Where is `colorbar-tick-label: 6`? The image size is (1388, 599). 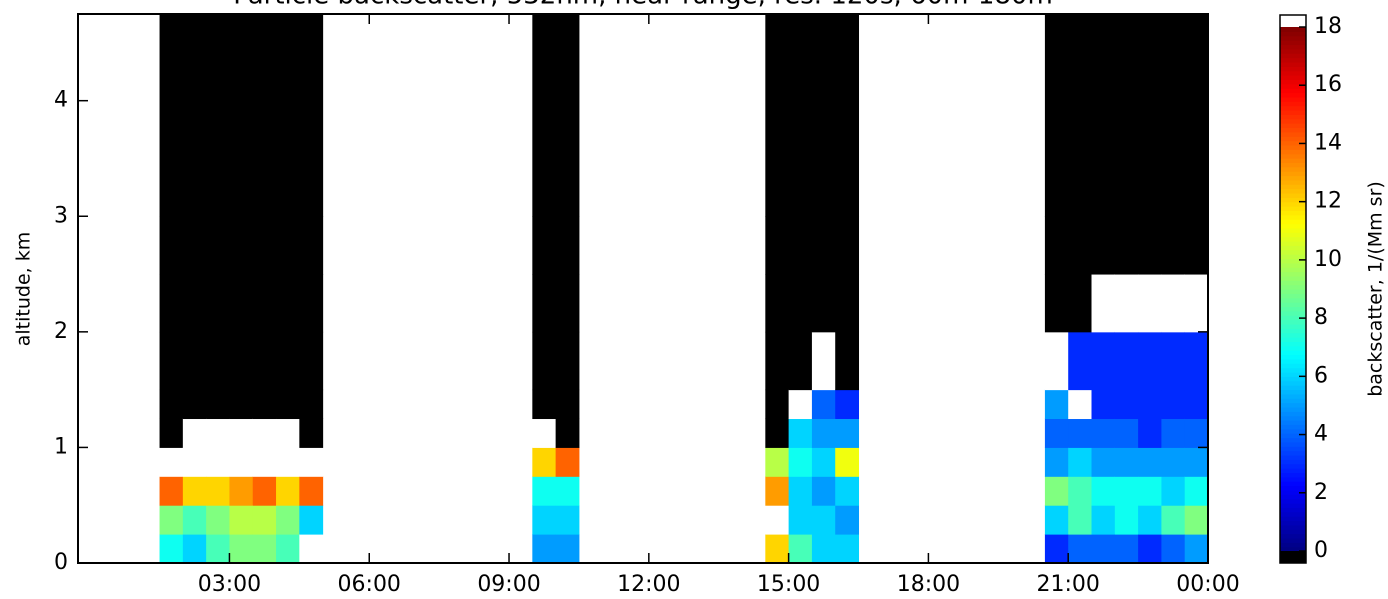
colorbar-tick-label: 6 is located at coordinates (1321, 375).